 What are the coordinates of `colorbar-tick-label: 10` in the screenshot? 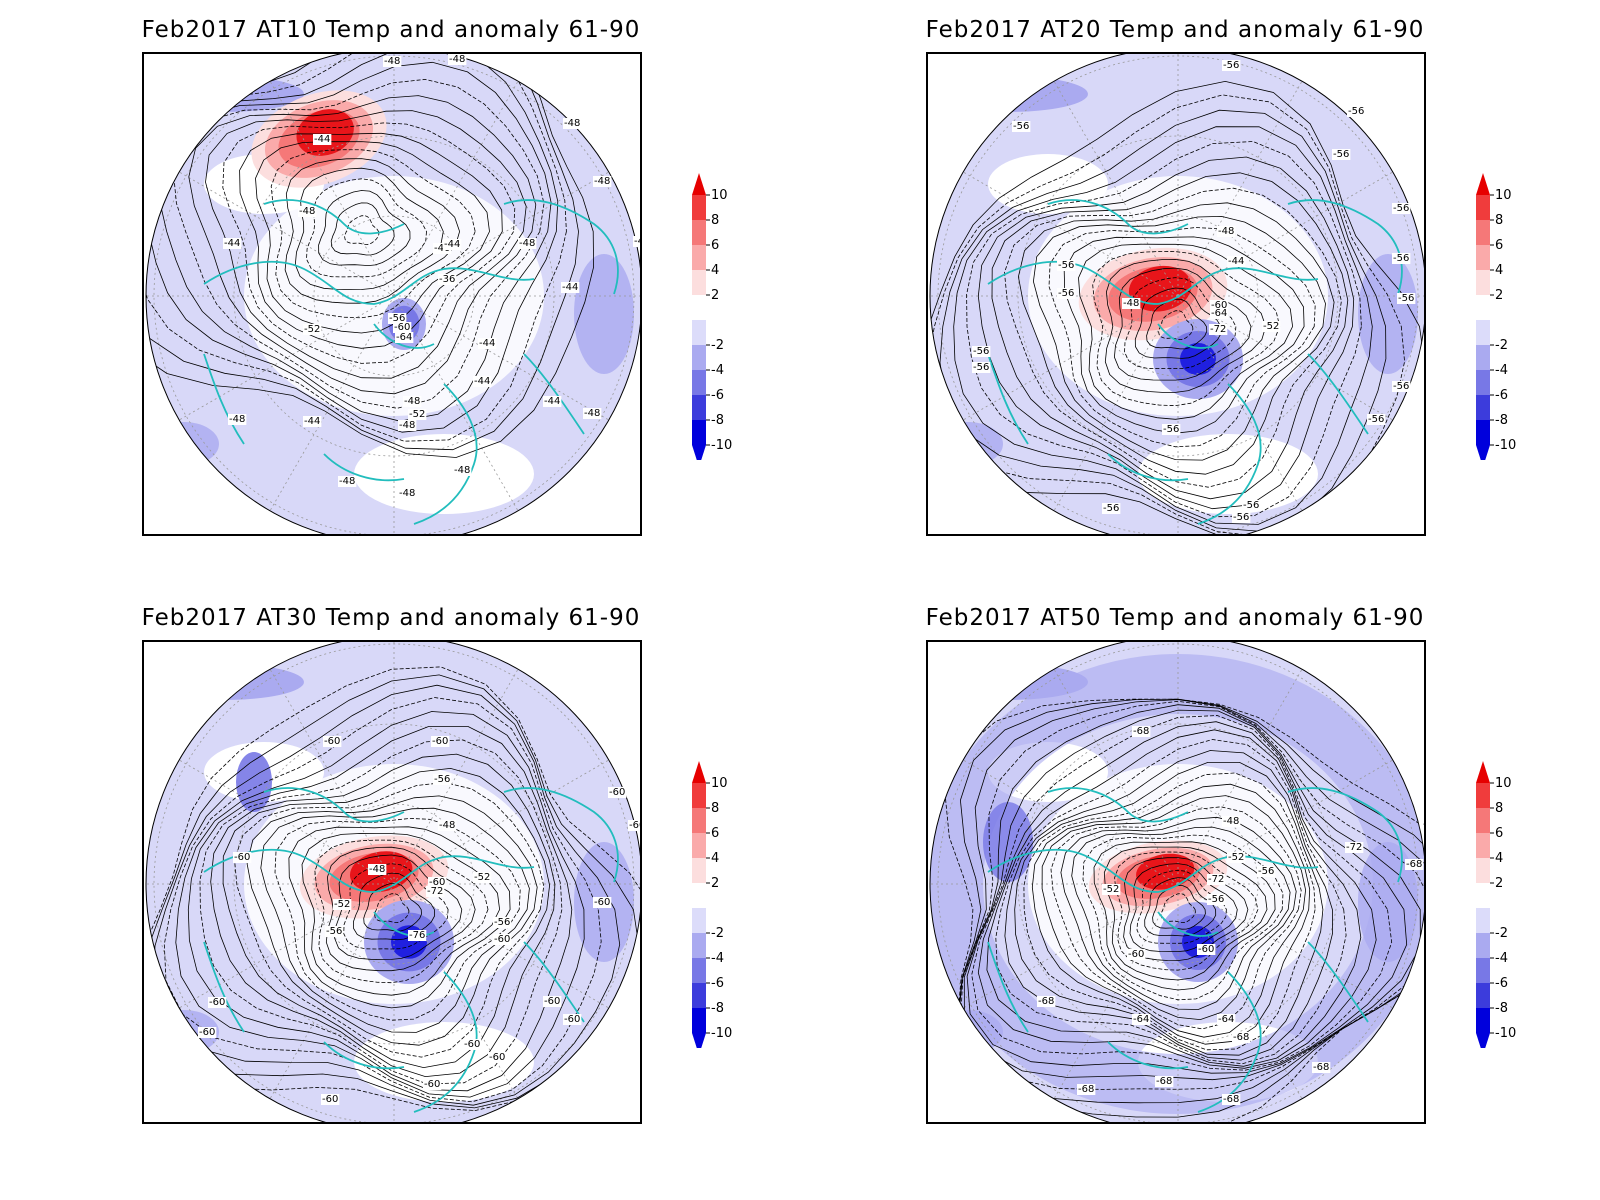 It's located at (1503, 195).